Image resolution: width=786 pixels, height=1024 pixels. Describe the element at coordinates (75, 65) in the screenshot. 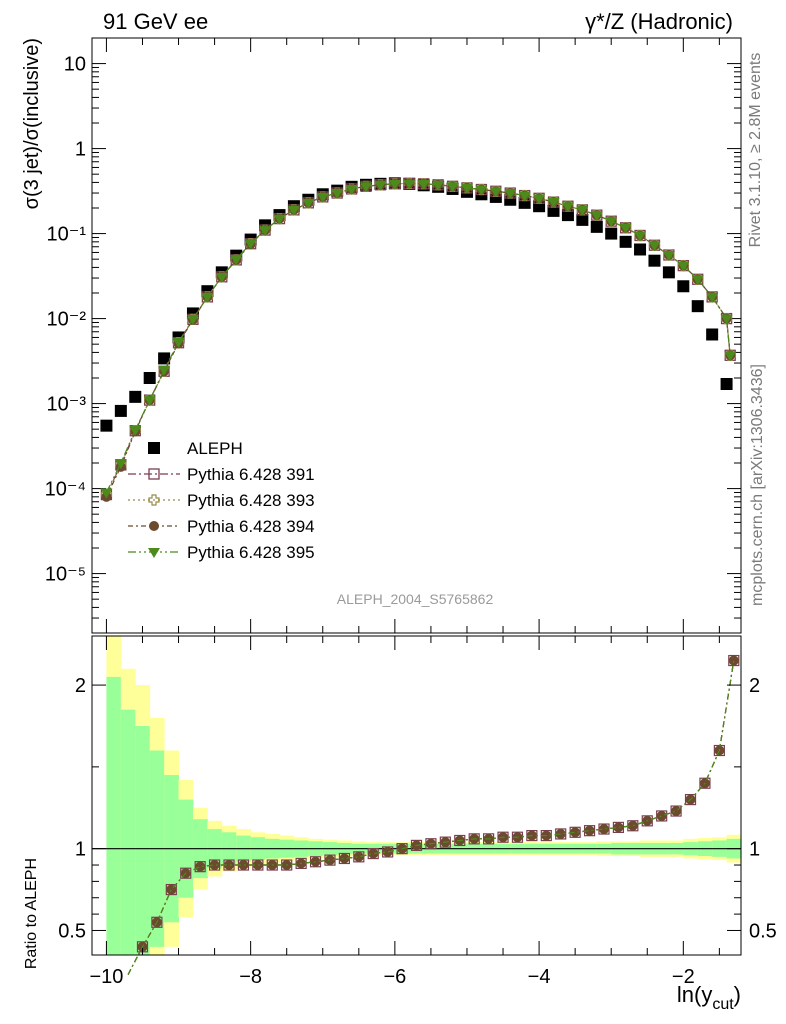

I see `y-tick-label: 10` at that location.